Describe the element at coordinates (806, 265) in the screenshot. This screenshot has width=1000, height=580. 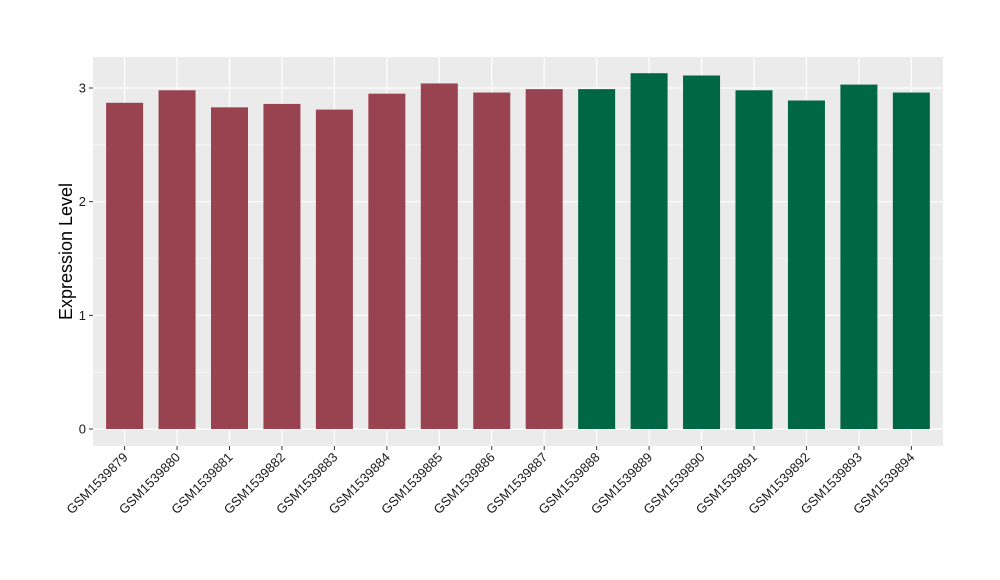
I see `bar-GSM1539892` at that location.